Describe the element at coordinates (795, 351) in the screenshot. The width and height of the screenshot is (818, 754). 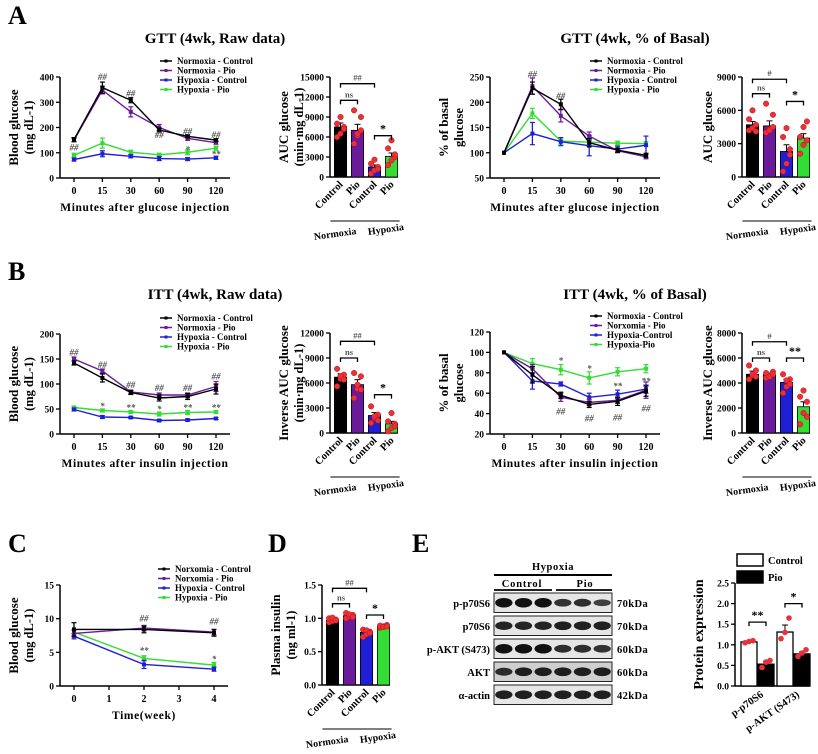
I see `significance-label: **` at that location.